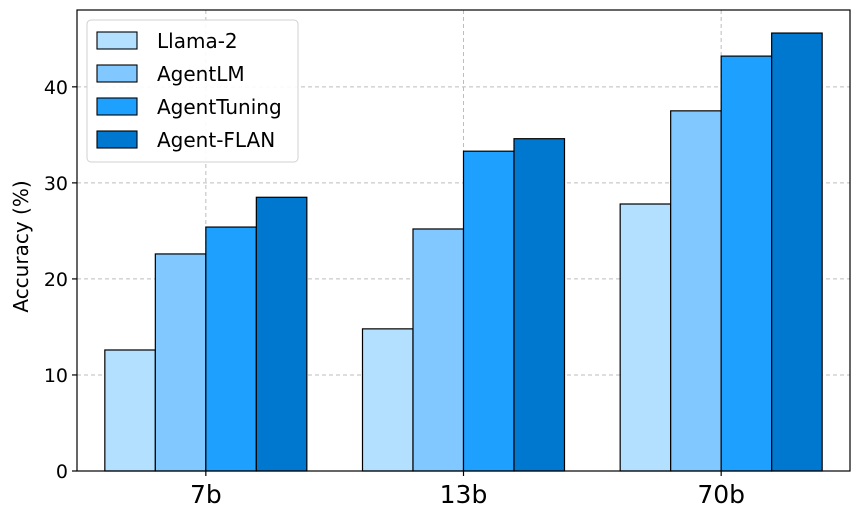 The width and height of the screenshot is (860, 517). What do you see at coordinates (117, 139) in the screenshot?
I see `legend-swatch-agent-flan` at bounding box center [117, 139].